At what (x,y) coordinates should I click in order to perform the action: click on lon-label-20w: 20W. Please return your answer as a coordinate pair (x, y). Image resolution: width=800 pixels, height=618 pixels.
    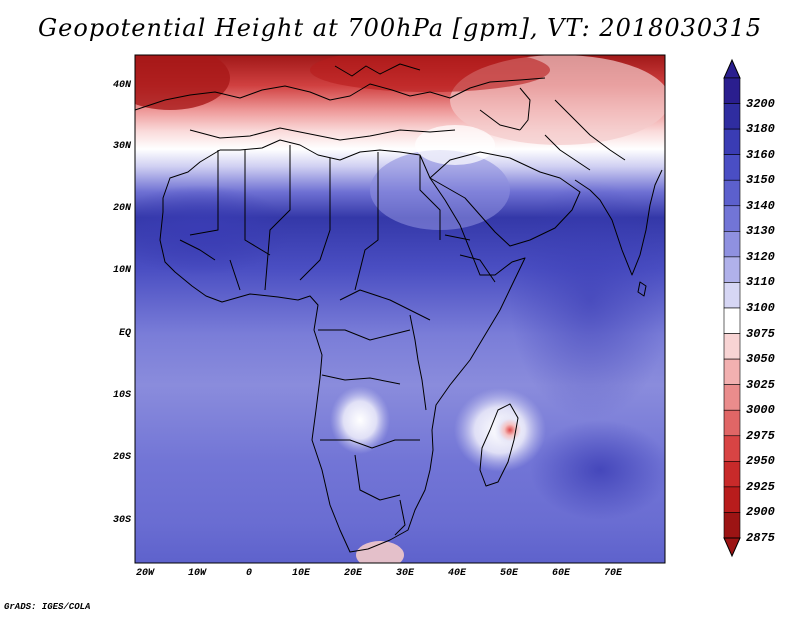
    Looking at the image, I should click on (144, 573).